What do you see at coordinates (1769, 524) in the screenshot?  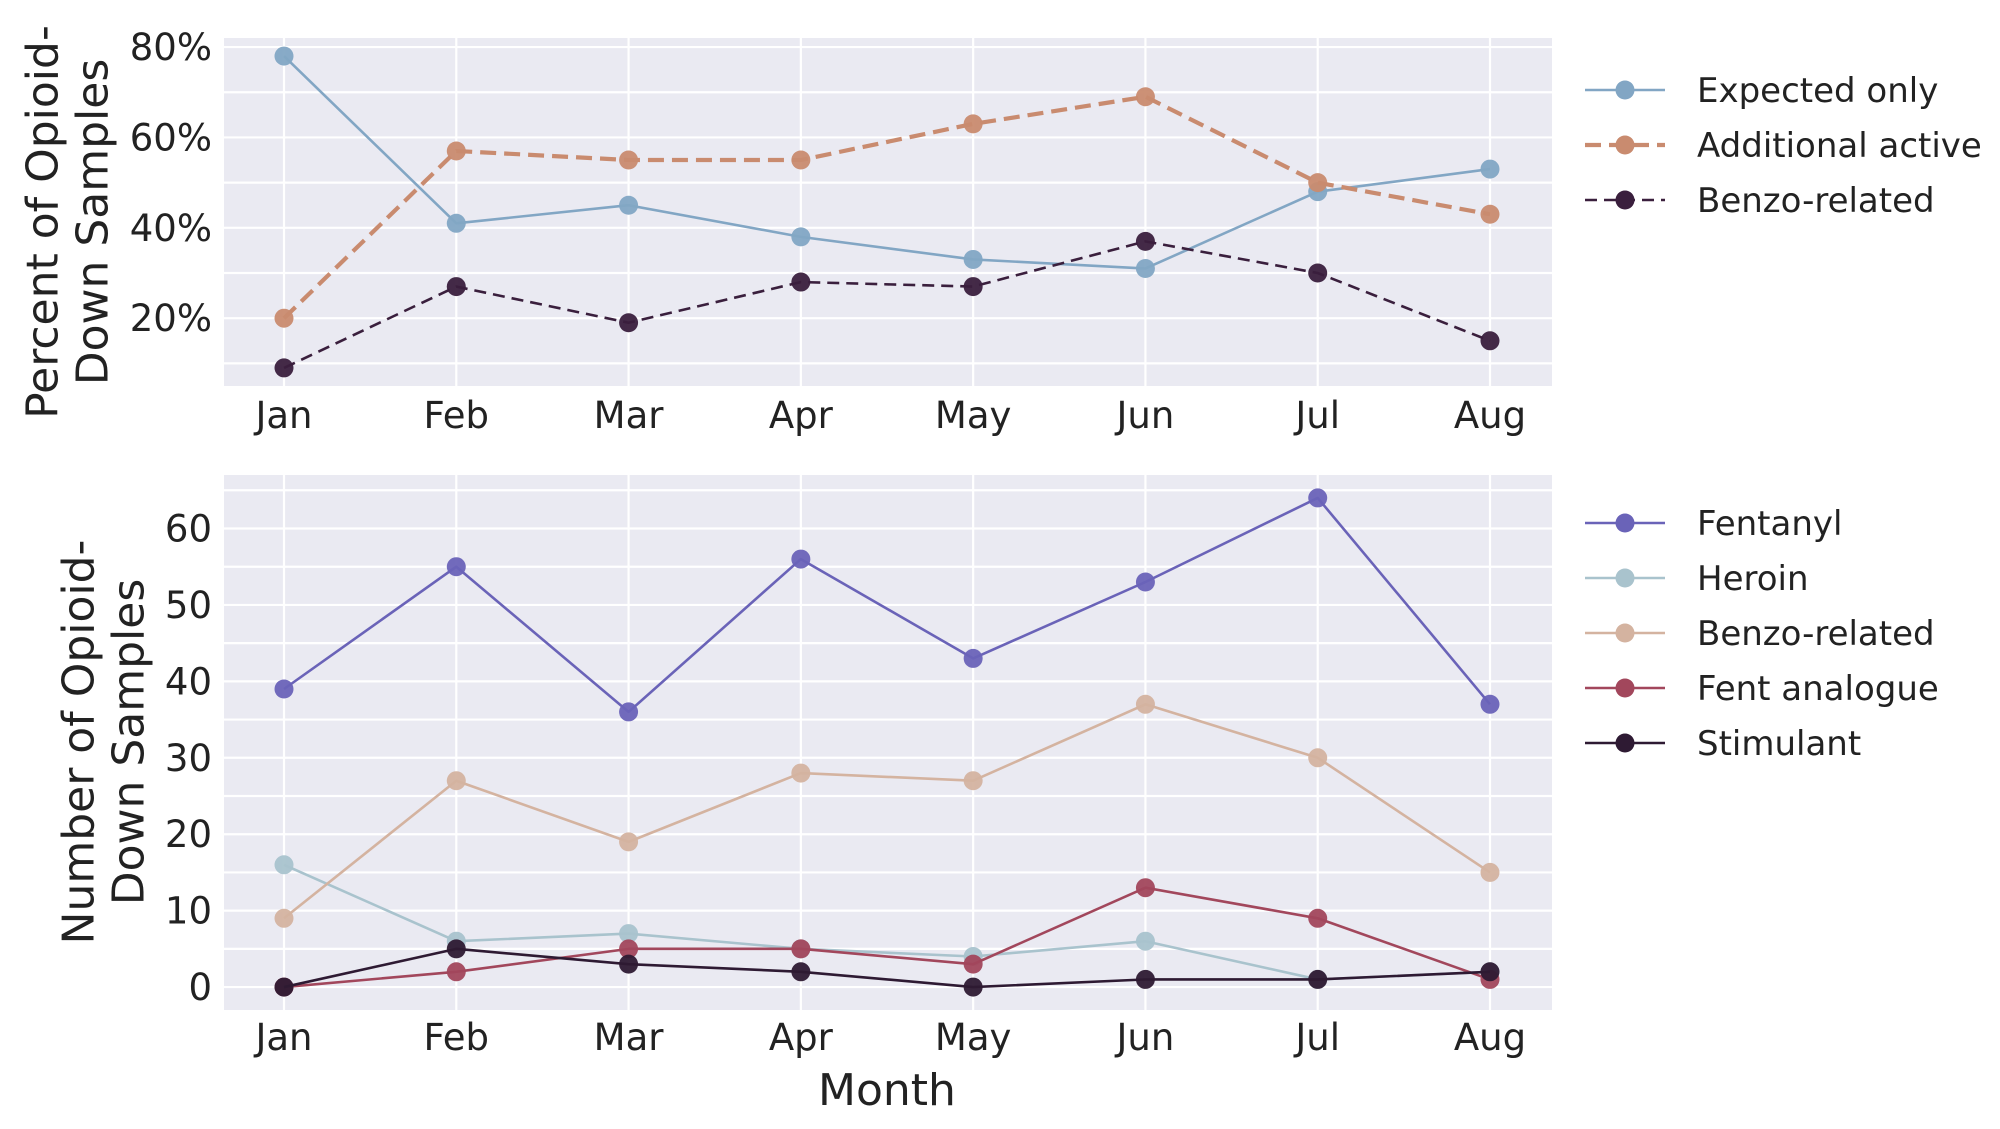 I see `legend-label: Fentanyl` at bounding box center [1769, 524].